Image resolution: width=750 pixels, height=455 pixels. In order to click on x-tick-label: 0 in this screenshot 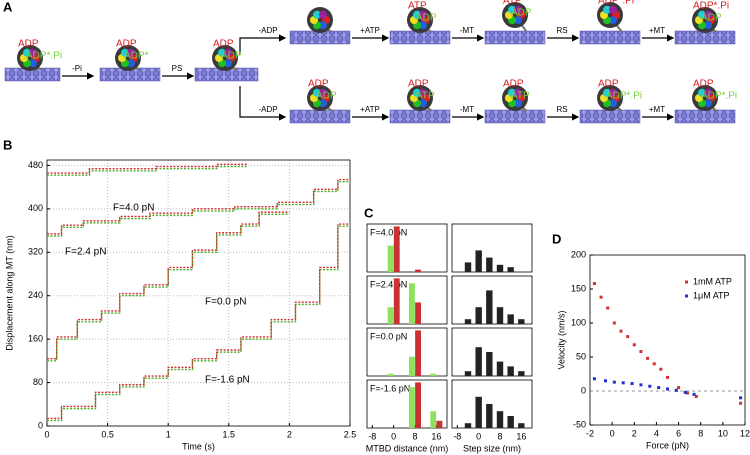, I will do `click(46, 434)`.